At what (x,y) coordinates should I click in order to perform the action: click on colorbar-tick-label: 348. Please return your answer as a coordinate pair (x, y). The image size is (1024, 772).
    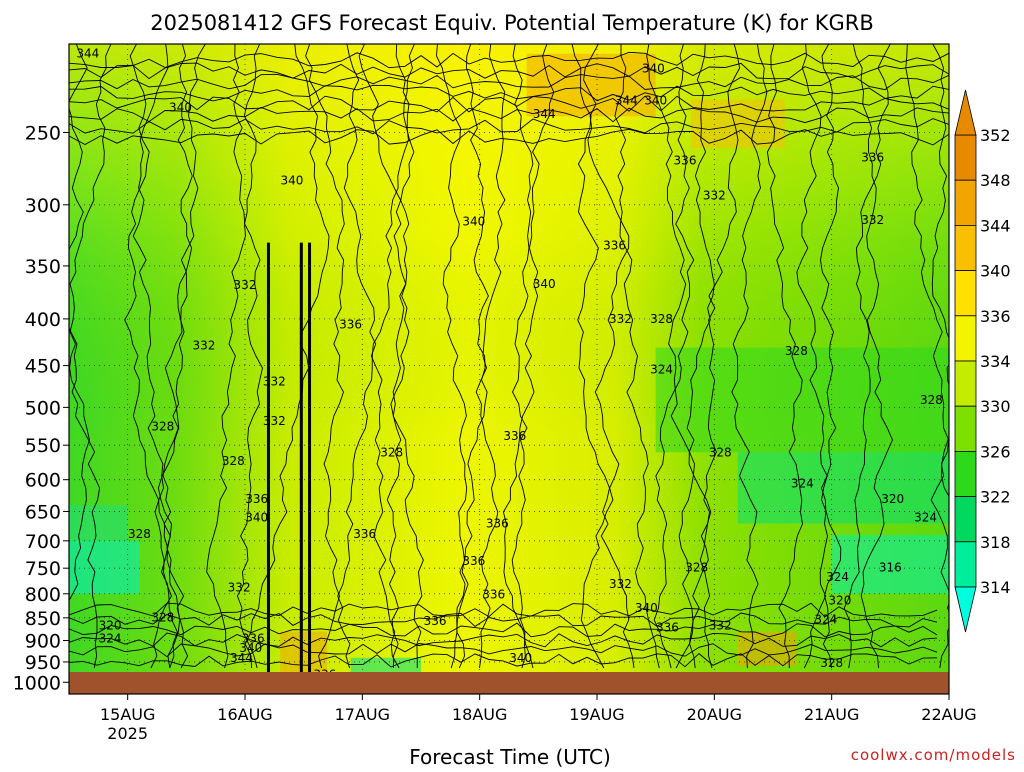
    Looking at the image, I should click on (995, 180).